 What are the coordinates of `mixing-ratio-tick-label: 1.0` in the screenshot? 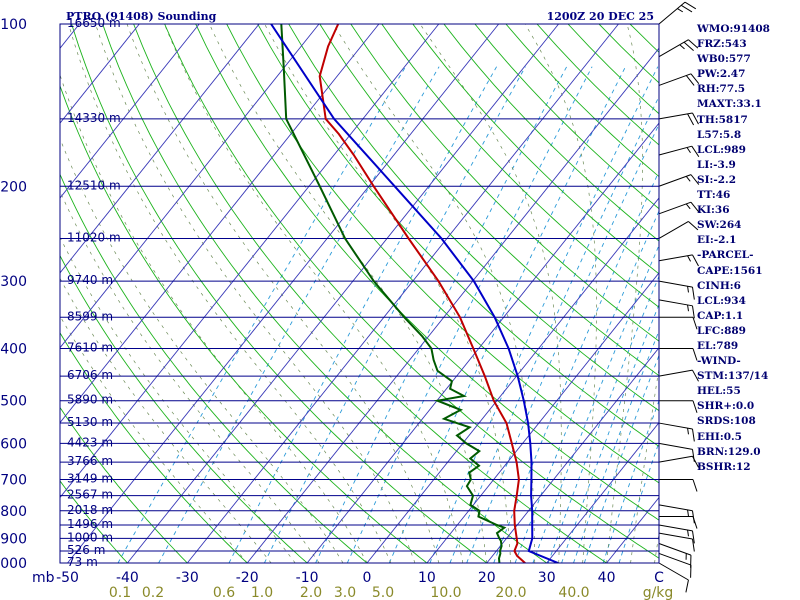 It's located at (262, 592).